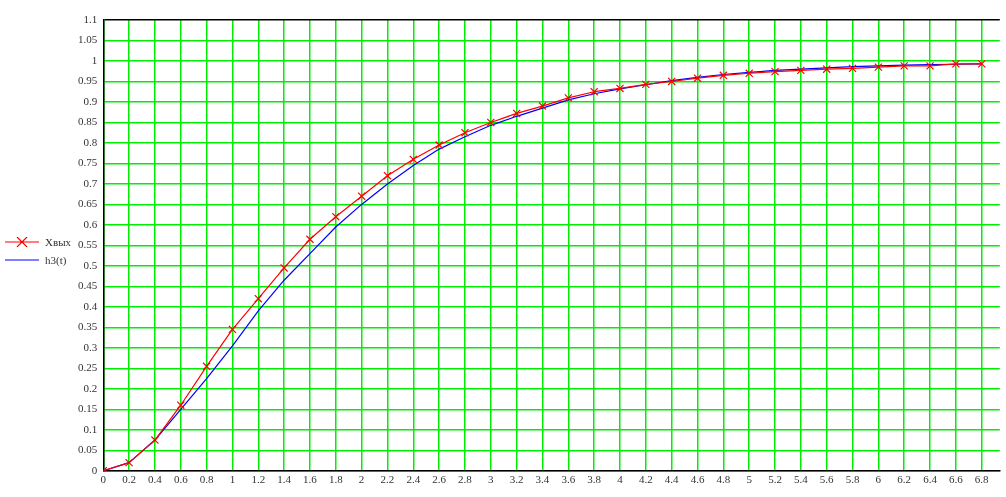 This screenshot has height=497, width=1006. I want to click on x-tick-label: 4.4, so click(672, 479).